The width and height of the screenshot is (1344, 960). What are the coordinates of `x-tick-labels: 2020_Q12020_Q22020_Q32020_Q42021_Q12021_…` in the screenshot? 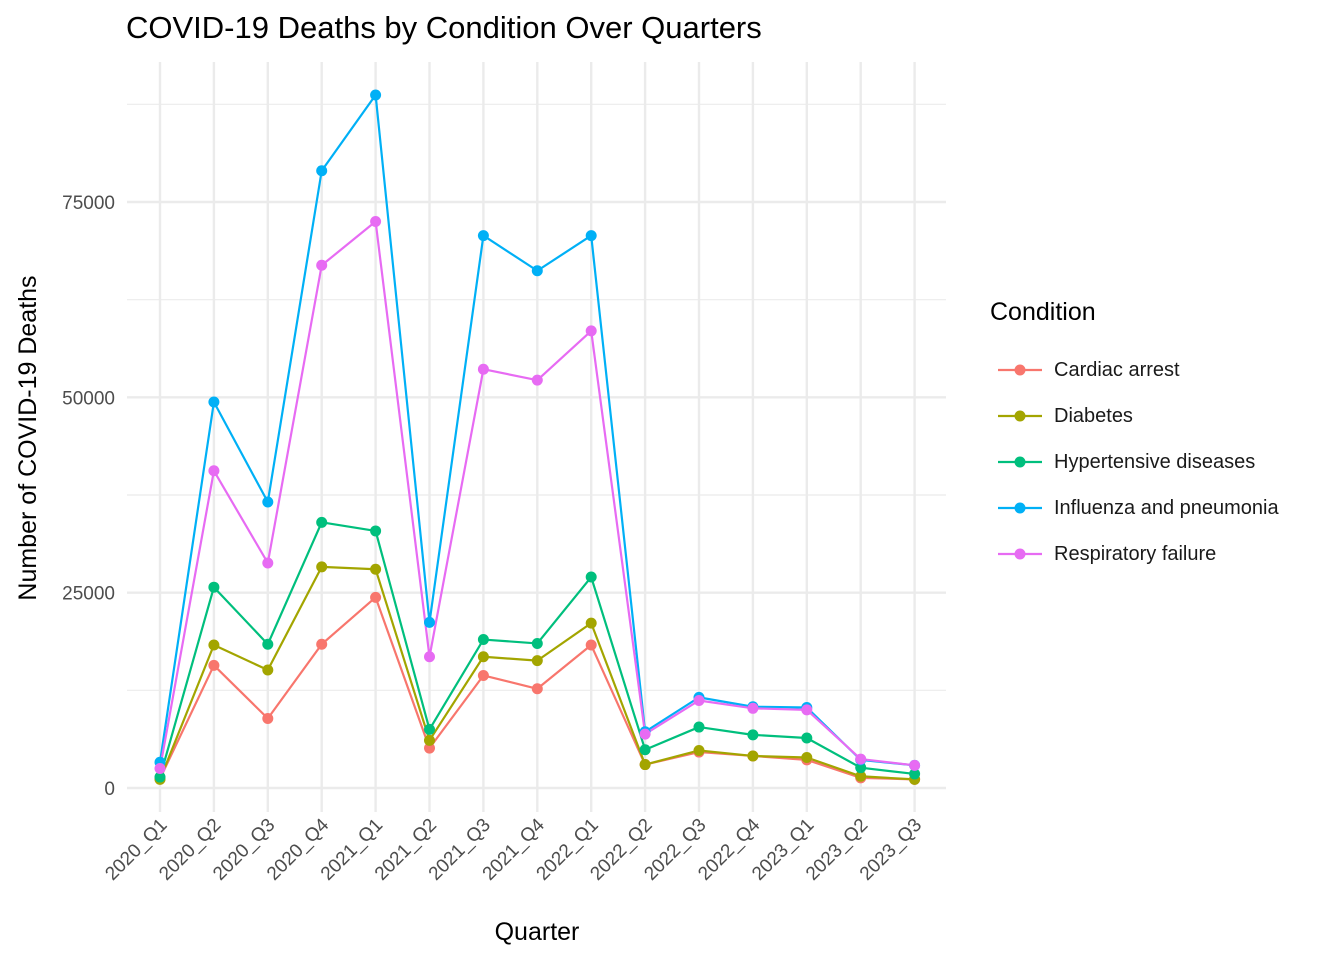 It's located at (513, 849).